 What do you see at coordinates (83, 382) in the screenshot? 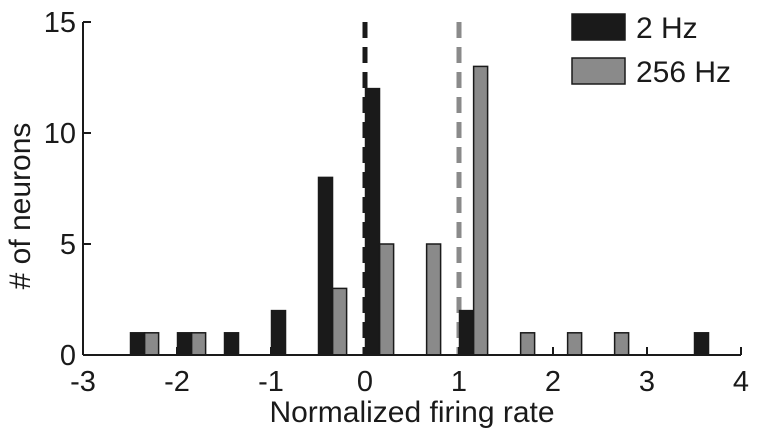
I see `x-tick-label: -3` at bounding box center [83, 382].